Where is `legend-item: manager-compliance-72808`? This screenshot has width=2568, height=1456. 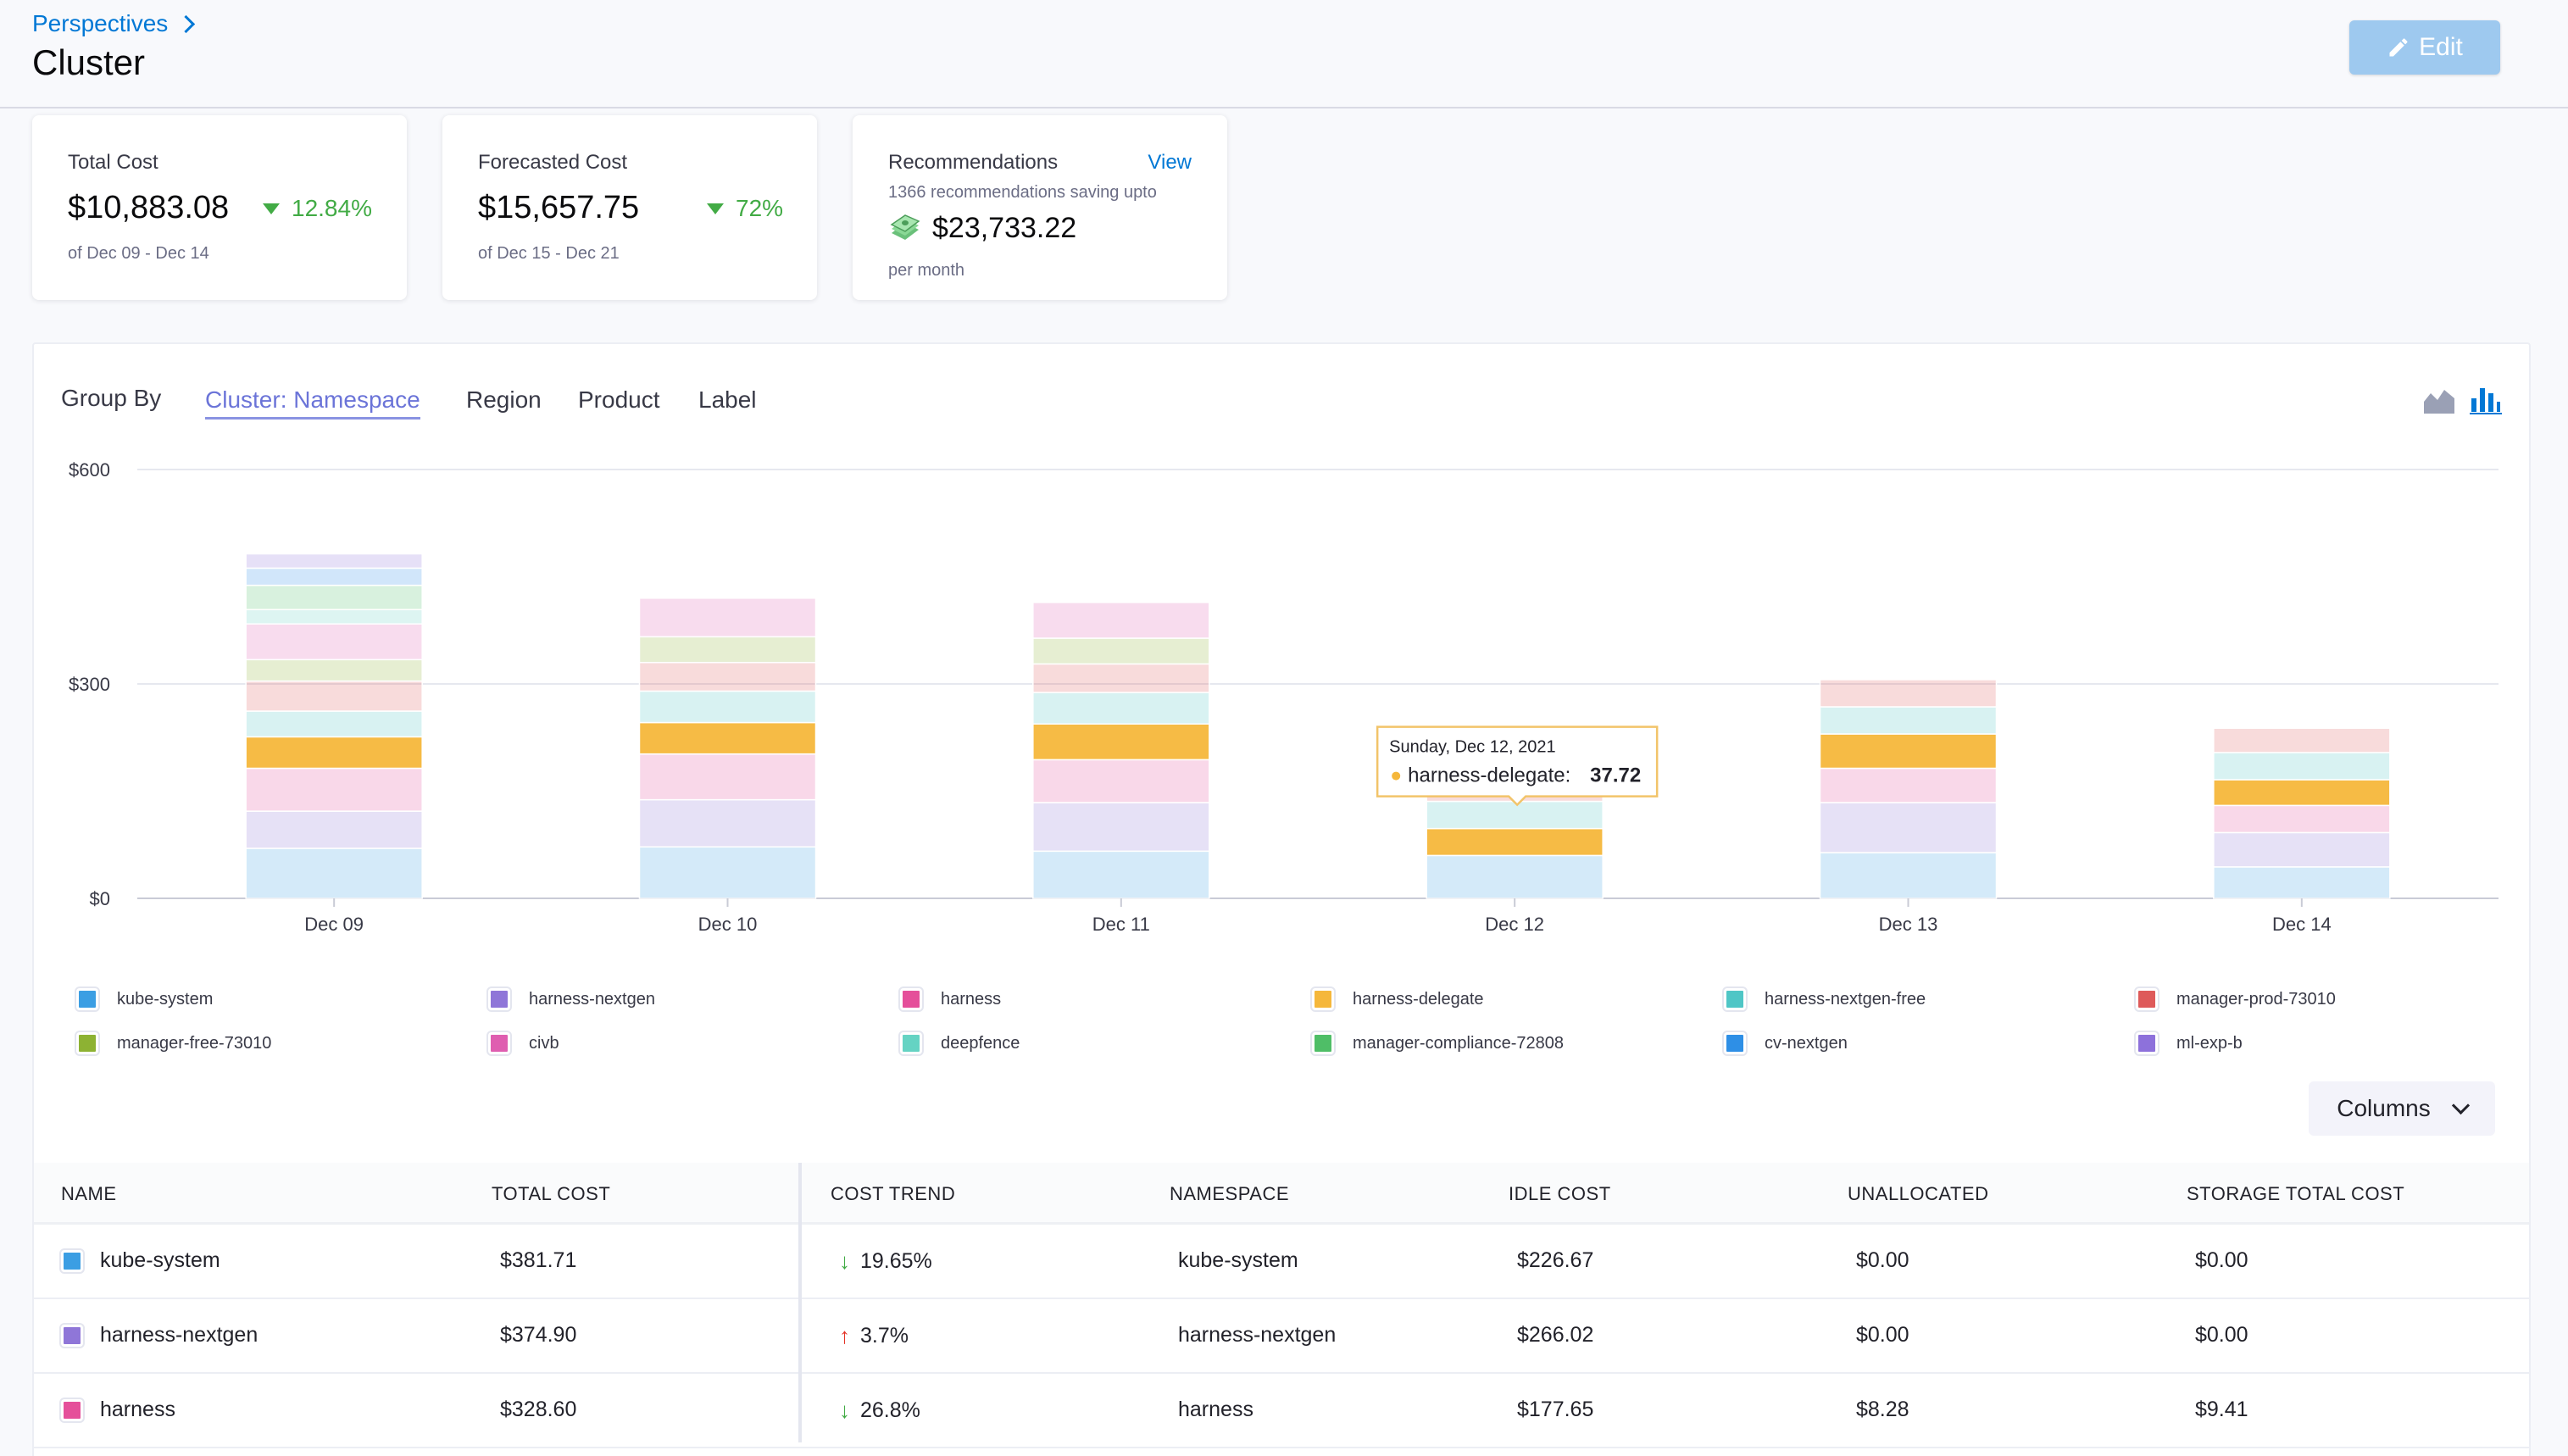
legend-item: manager-compliance-72808 is located at coordinates (1437, 1044).